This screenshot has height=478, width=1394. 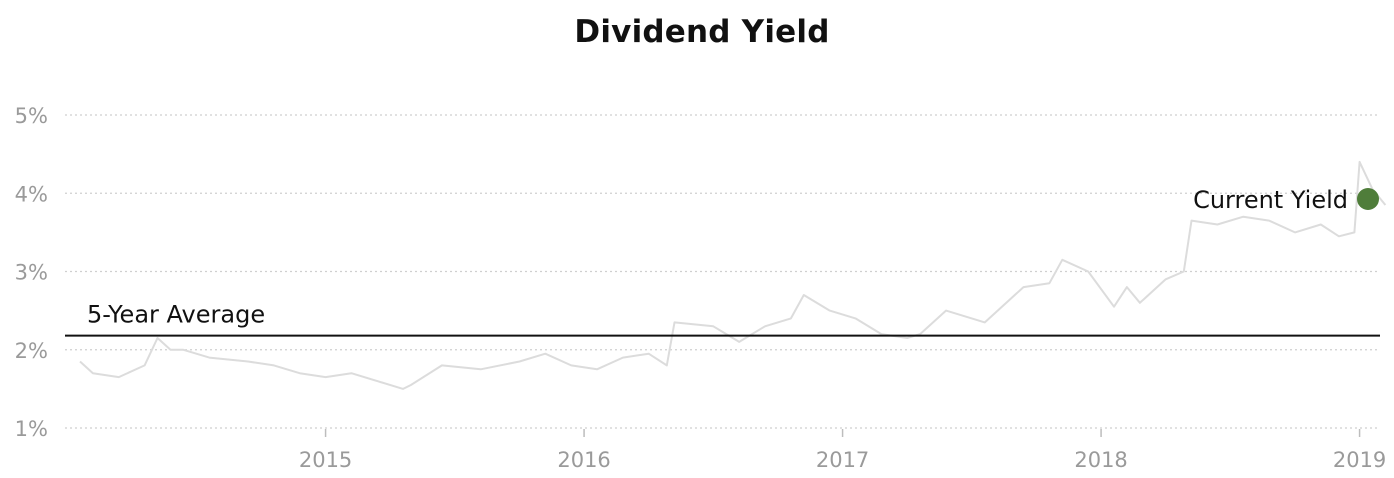 What do you see at coordinates (722, 319) in the screenshot?
I see `five-year-average: 5-Year Average` at bounding box center [722, 319].